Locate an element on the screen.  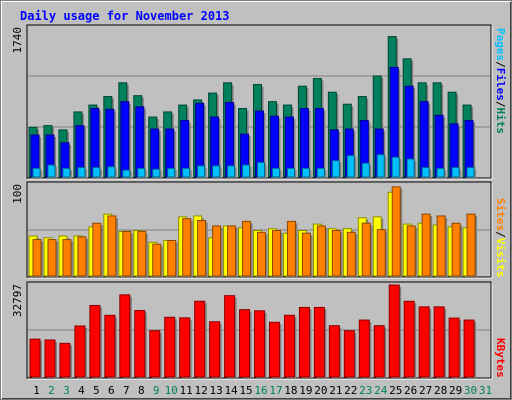
day-label: 15 is located at coordinates (245, 390).